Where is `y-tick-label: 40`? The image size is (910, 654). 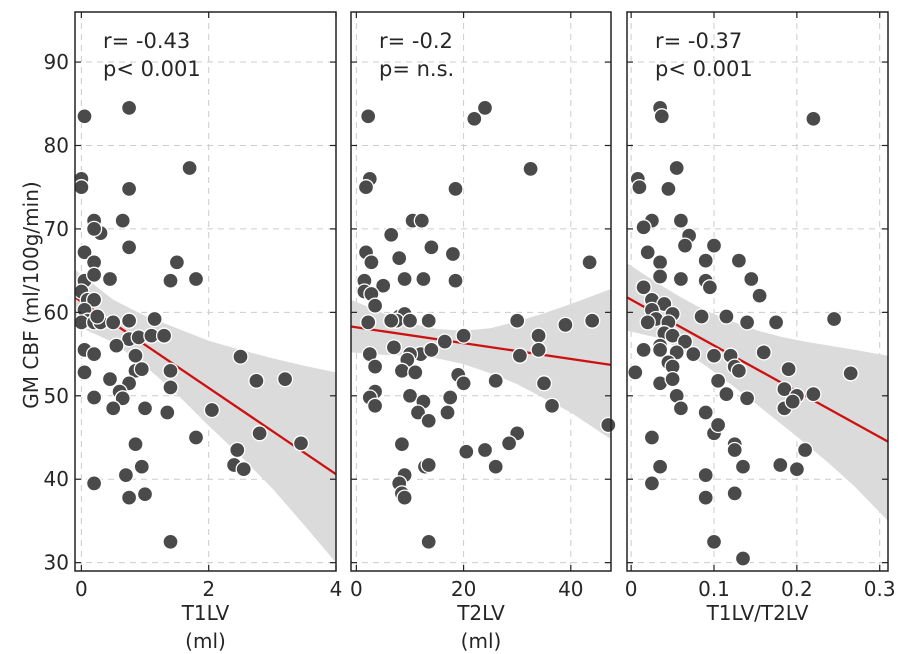 y-tick-label: 40 is located at coordinates (56, 479).